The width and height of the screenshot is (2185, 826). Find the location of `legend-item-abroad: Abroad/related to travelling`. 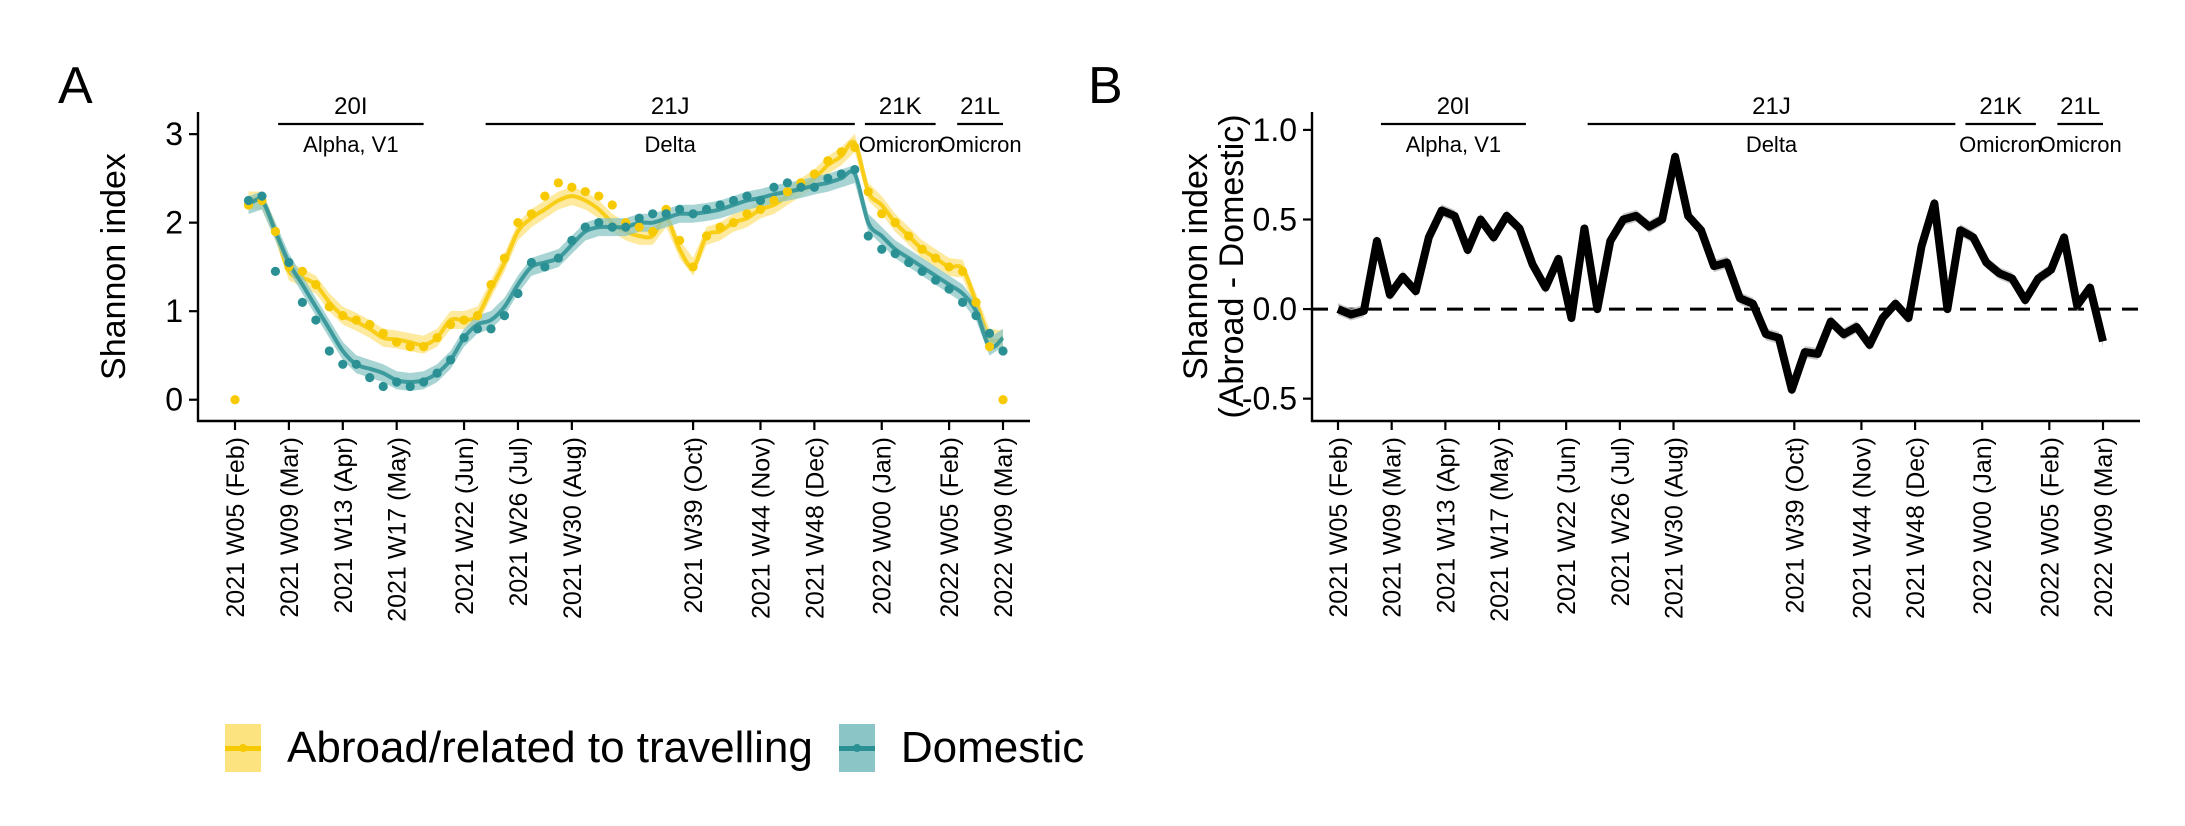

legend-item-abroad: Abroad/related to travelling is located at coordinates (519, 748).